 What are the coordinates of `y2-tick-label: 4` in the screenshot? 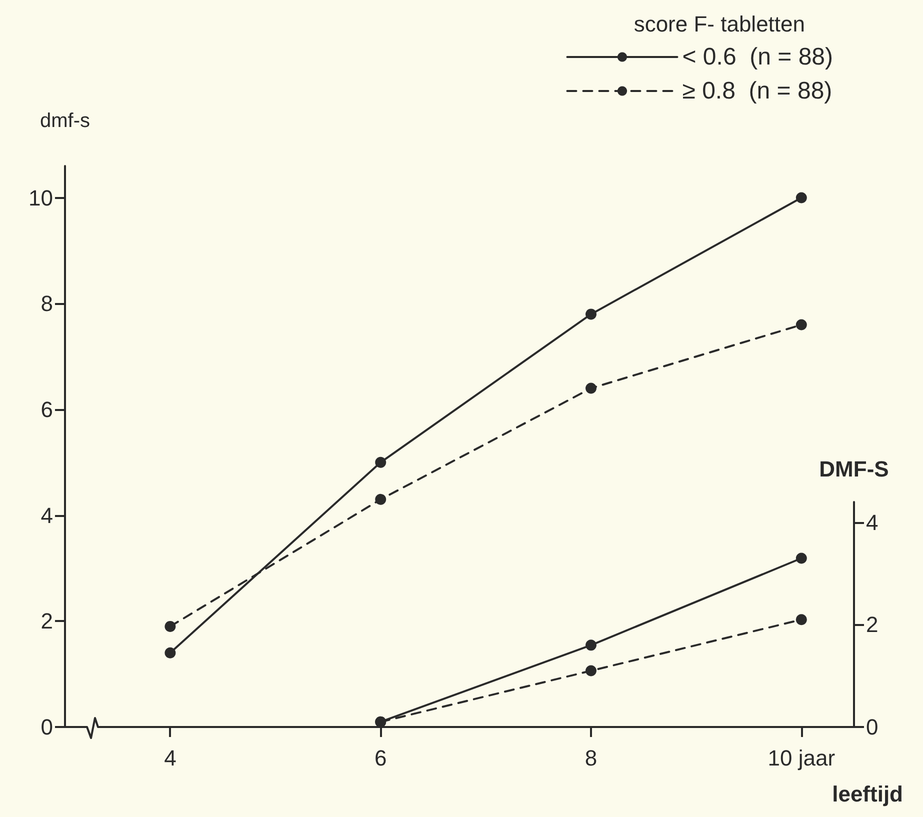 It's located at (872, 522).